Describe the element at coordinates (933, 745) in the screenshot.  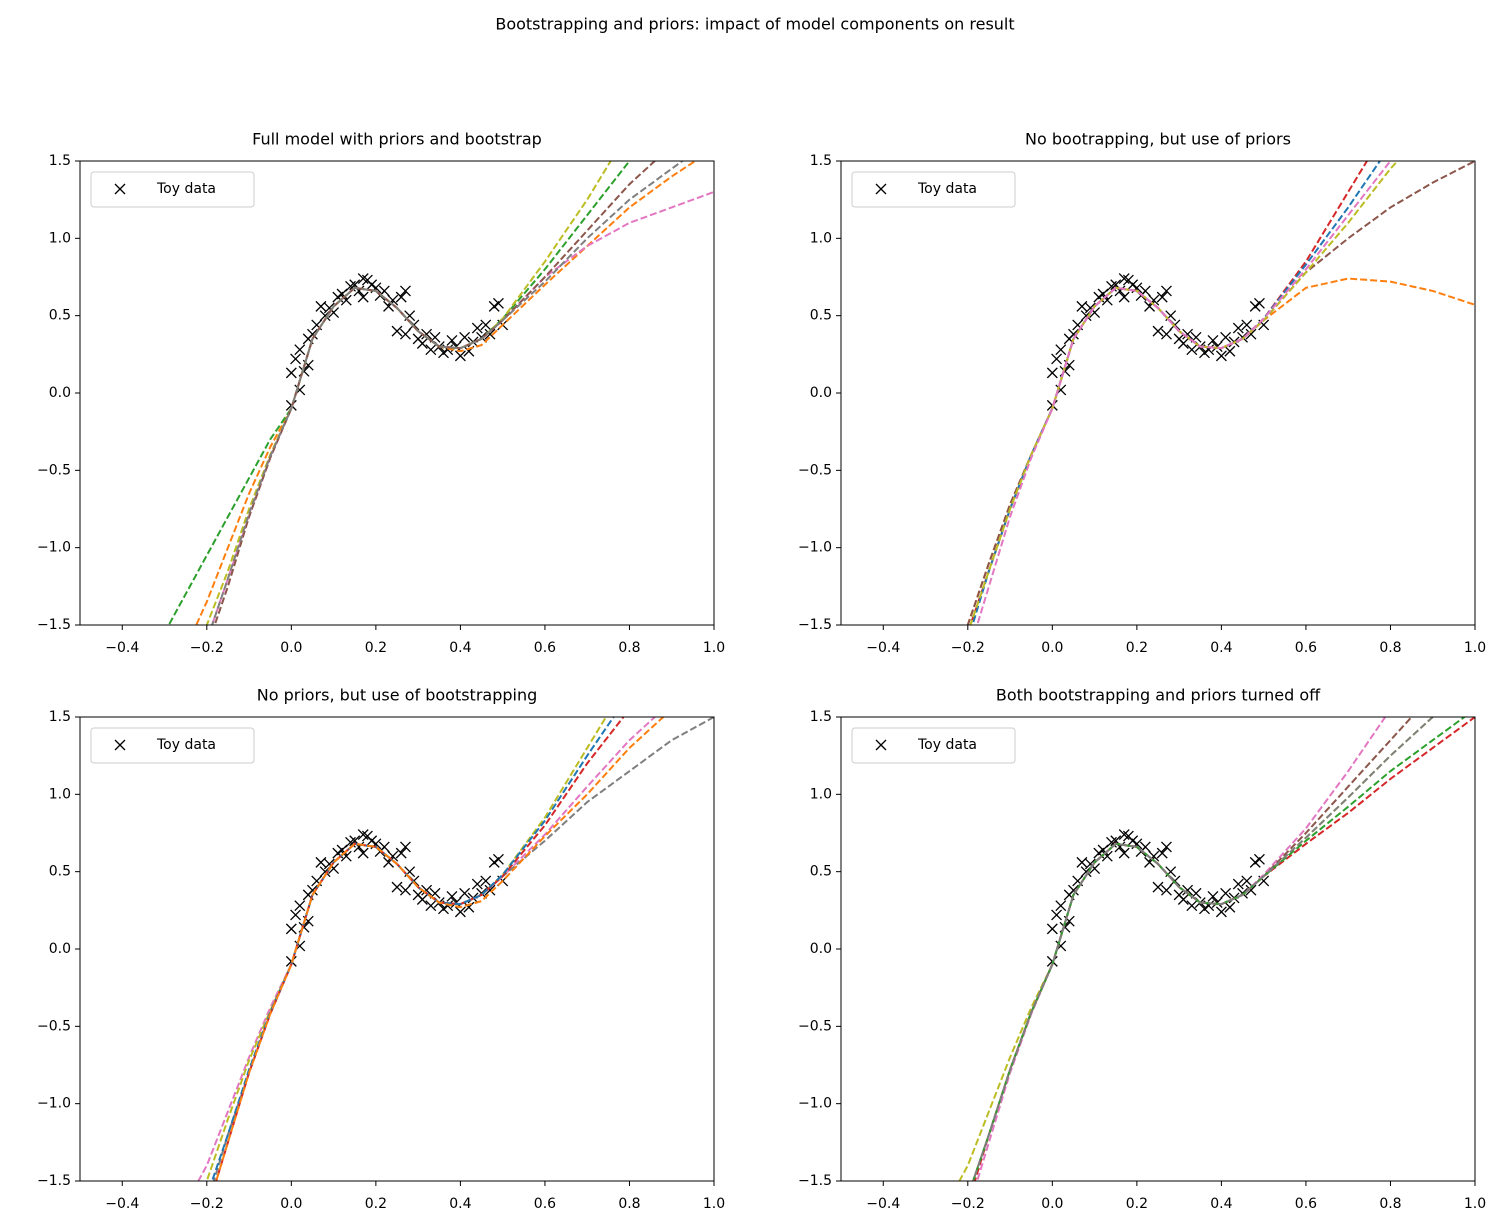
I see `legend: Toy data` at that location.